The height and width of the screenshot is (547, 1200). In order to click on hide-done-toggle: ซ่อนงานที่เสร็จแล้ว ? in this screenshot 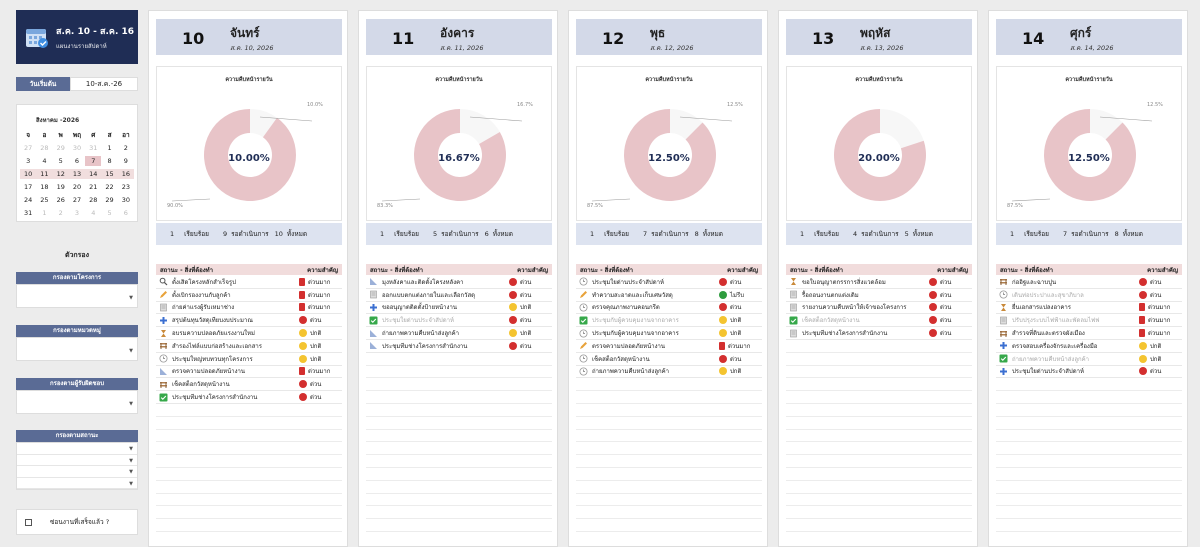, I will do `click(77, 522)`.